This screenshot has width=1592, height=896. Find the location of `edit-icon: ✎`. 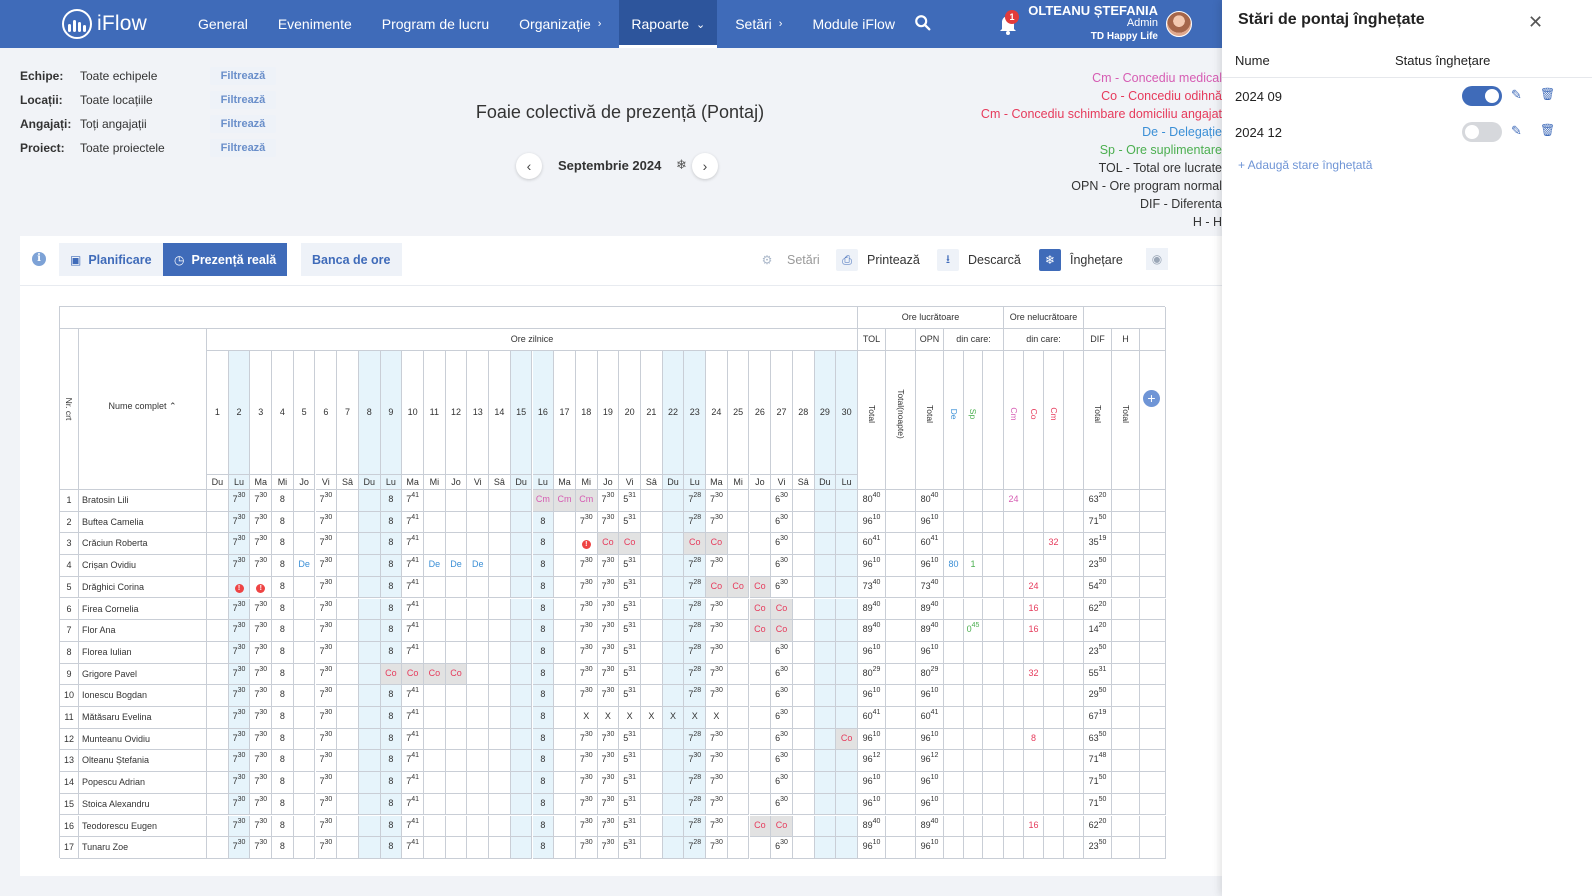

edit-icon: ✎ is located at coordinates (1516, 94).